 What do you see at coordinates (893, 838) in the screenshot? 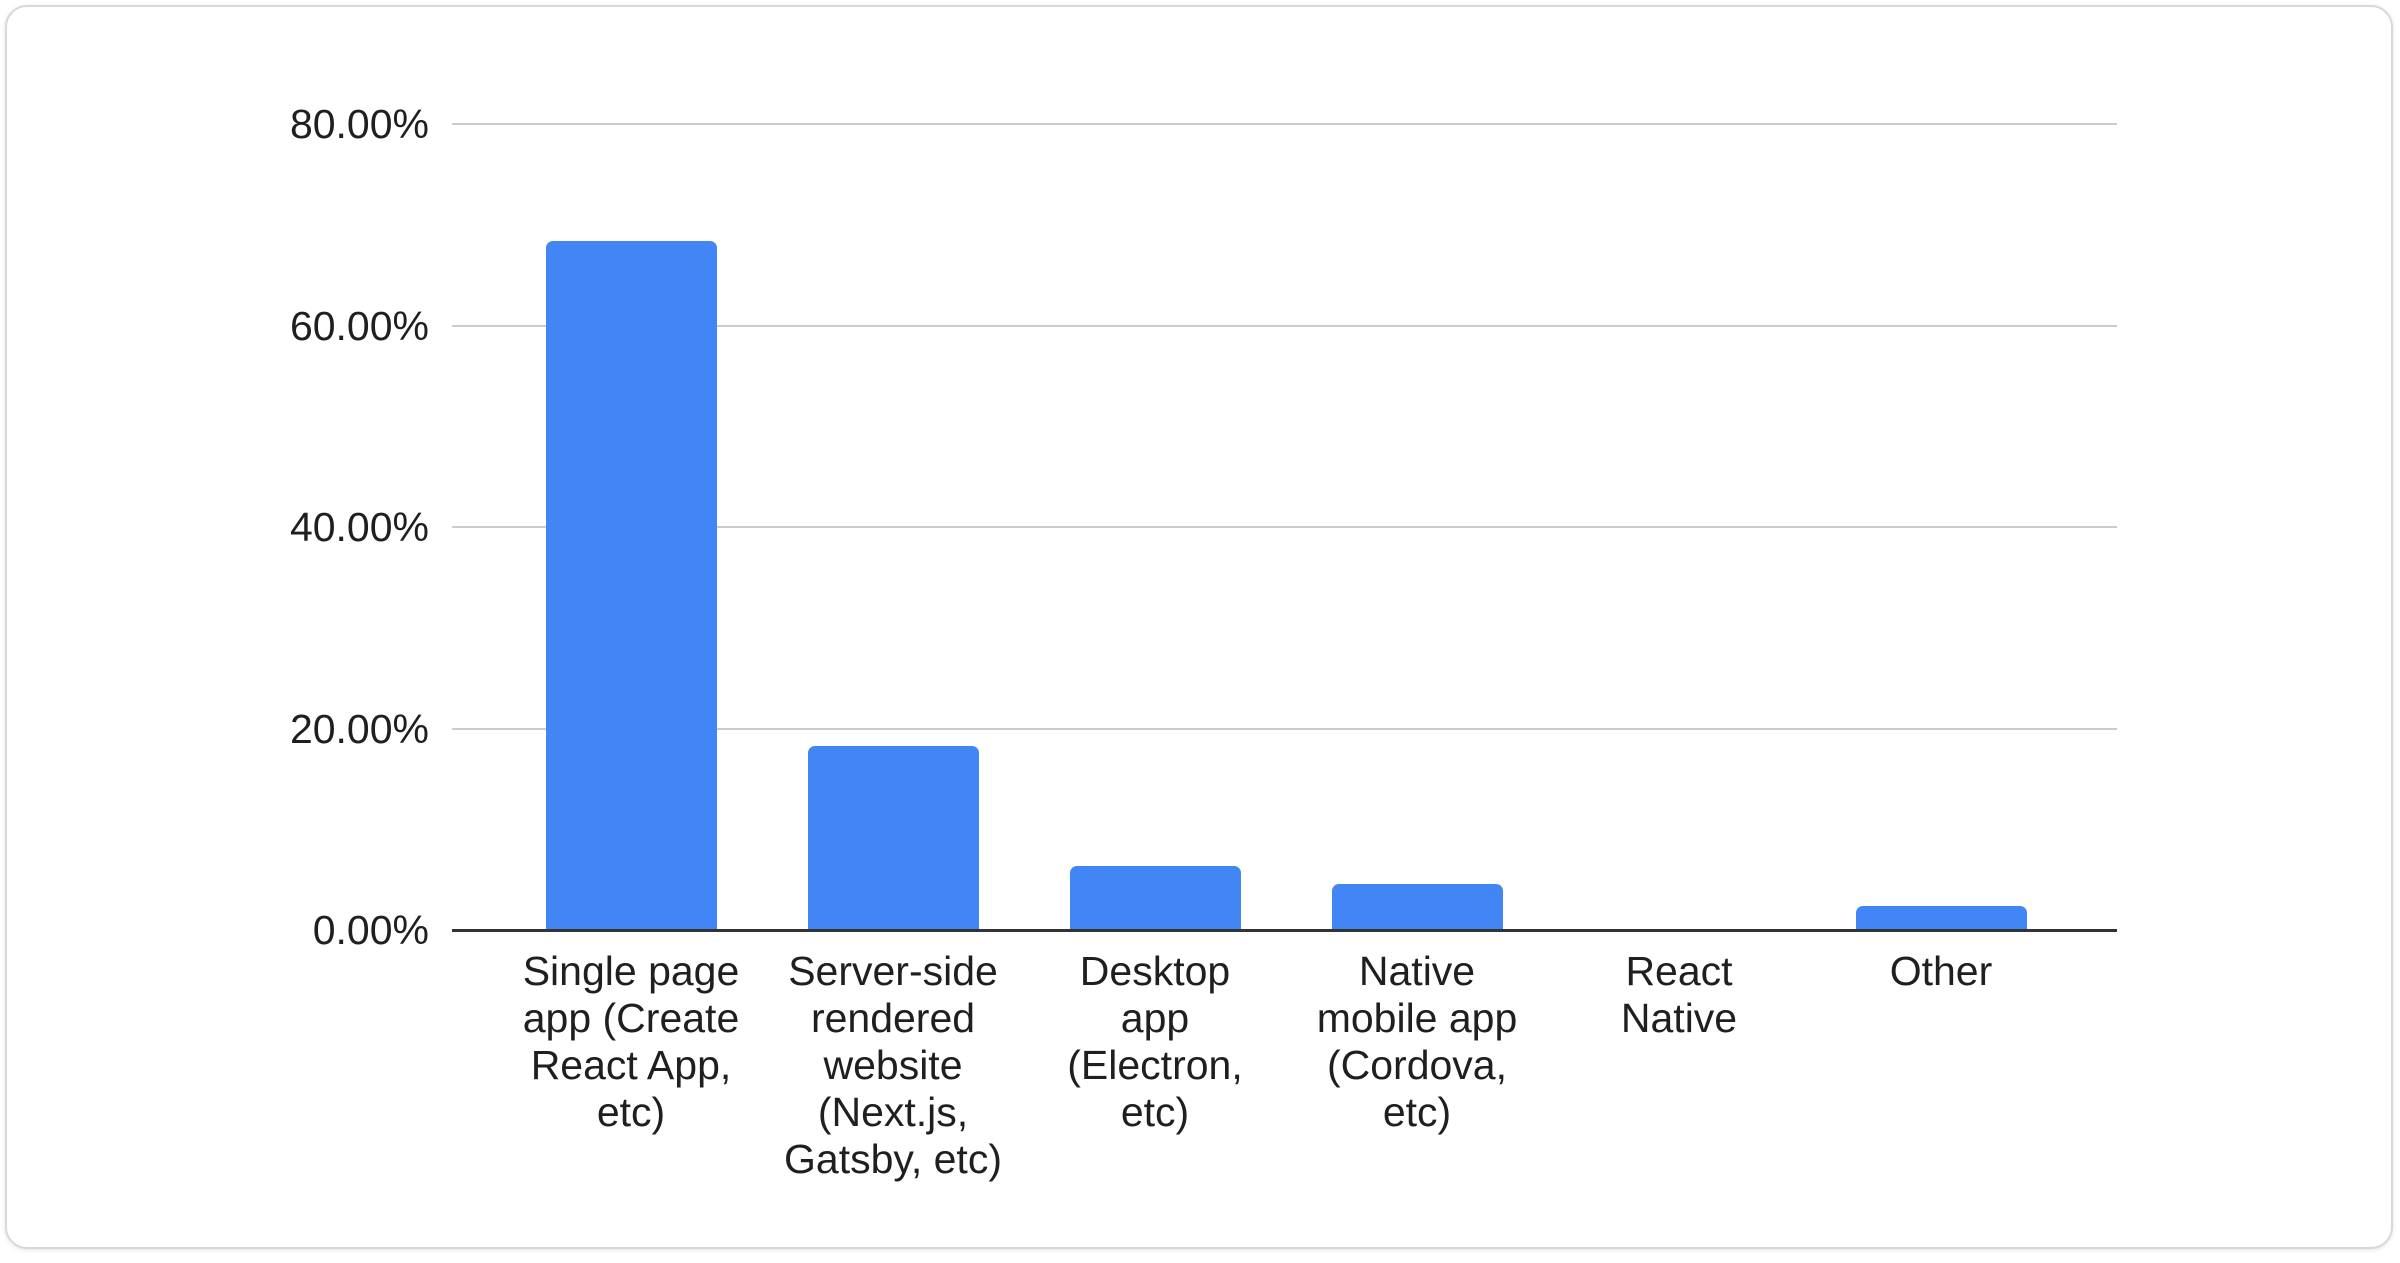
I see `bar-server-side-rendered-website` at bounding box center [893, 838].